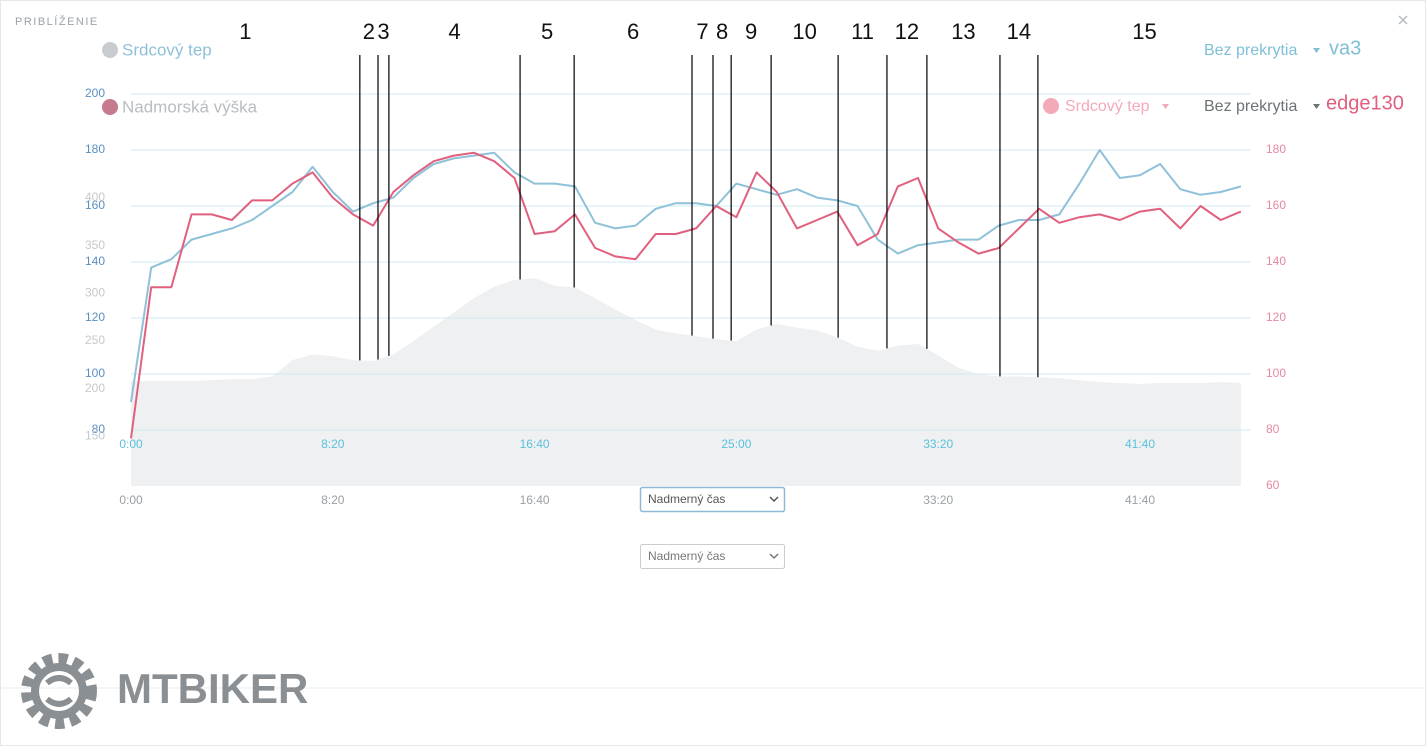 Image resolution: width=1426 pixels, height=748 pixels. Describe the element at coordinates (95, 261) in the screenshot. I see `y-tick-label: 140` at that location.